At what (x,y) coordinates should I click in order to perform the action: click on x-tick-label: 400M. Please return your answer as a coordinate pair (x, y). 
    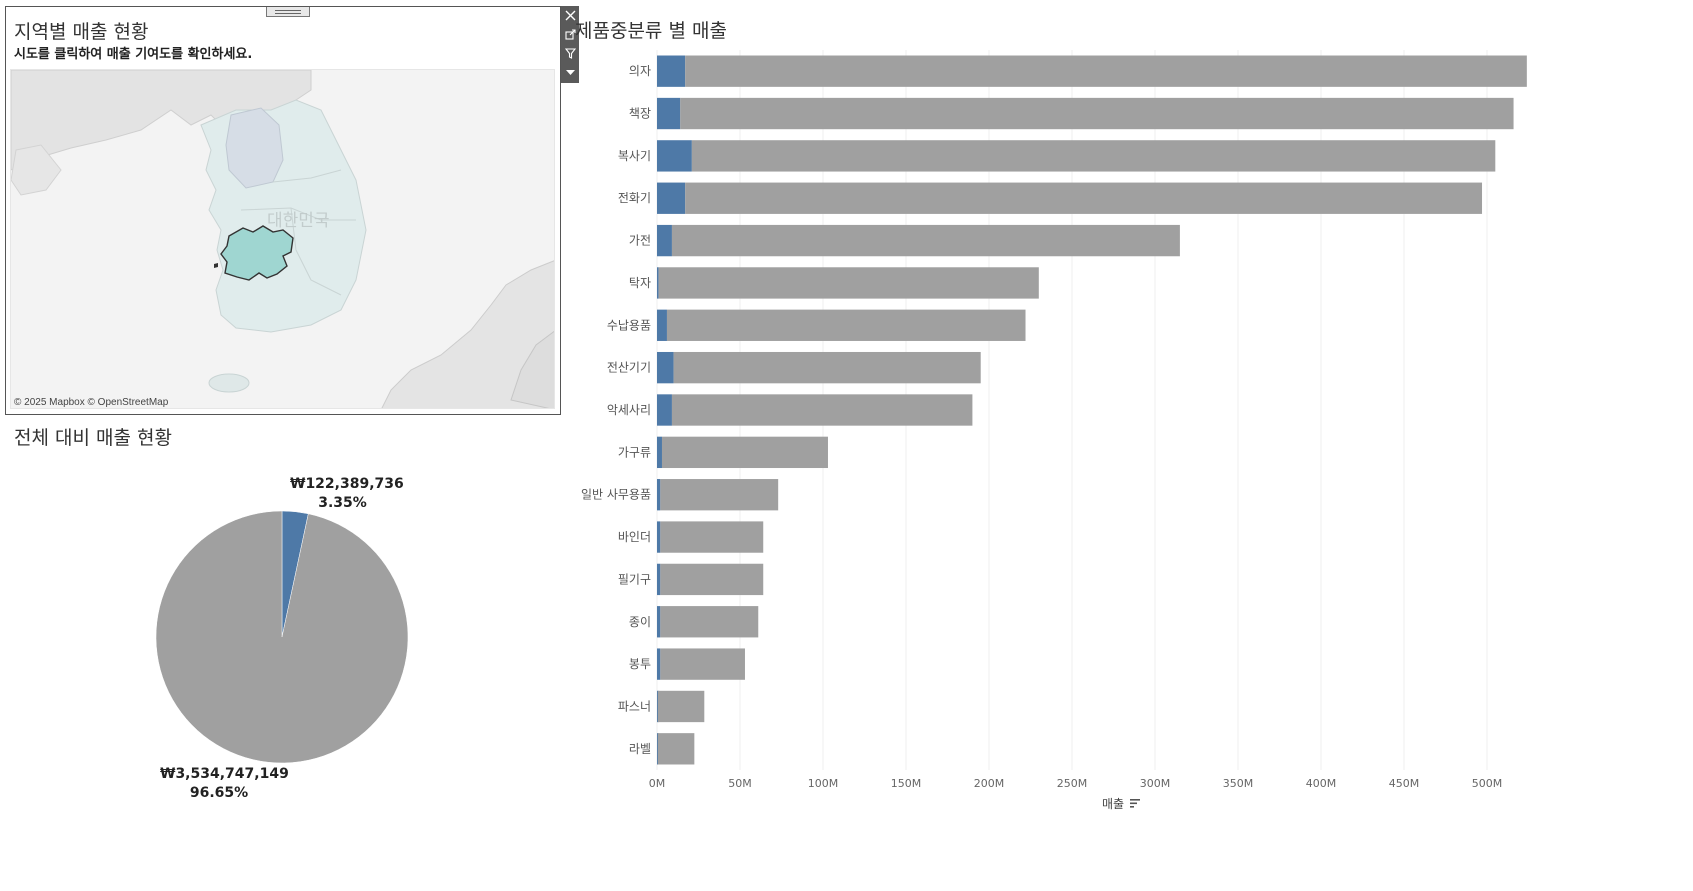
    Looking at the image, I should click on (1321, 783).